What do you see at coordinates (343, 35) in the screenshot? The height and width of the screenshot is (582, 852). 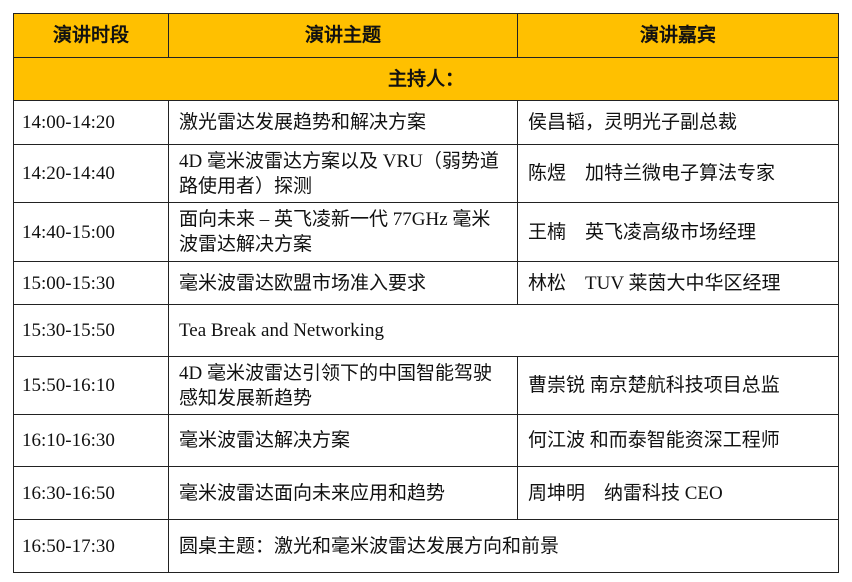 I see `header-topic: 演讲主题` at bounding box center [343, 35].